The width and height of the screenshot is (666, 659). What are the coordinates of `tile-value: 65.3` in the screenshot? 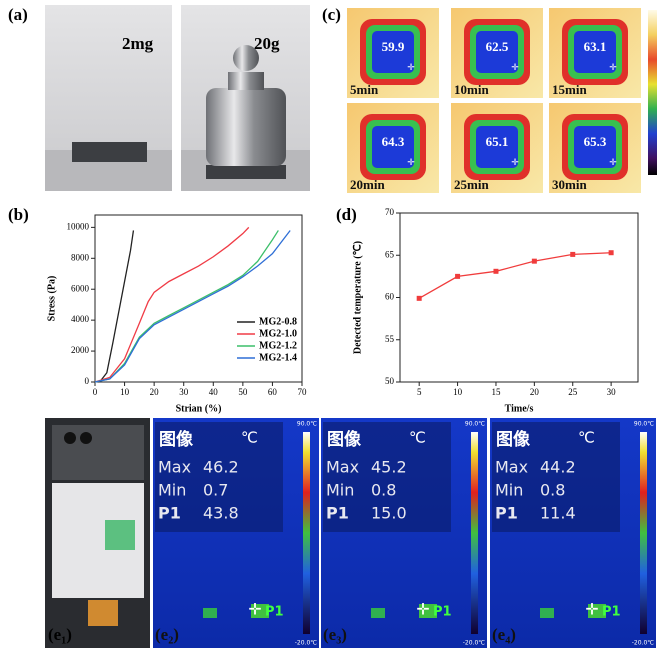 It's located at (595, 141).